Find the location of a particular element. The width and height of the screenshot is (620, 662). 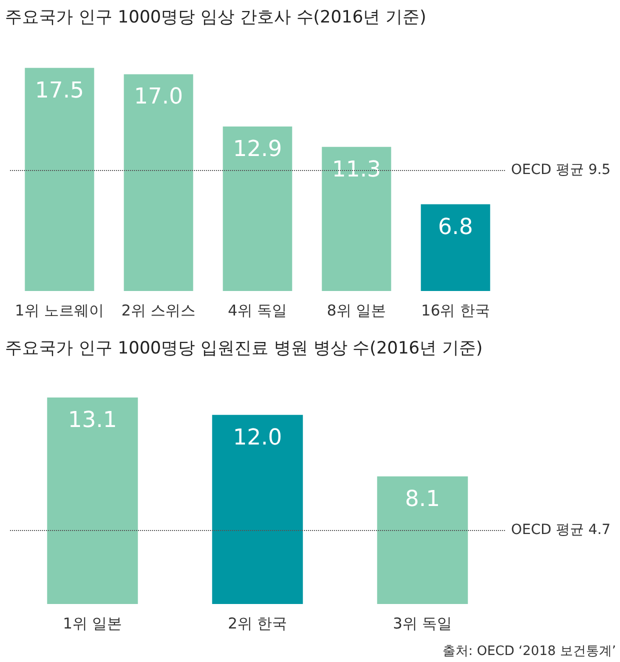

x-tick-label: 1위 일본 is located at coordinates (92, 623).